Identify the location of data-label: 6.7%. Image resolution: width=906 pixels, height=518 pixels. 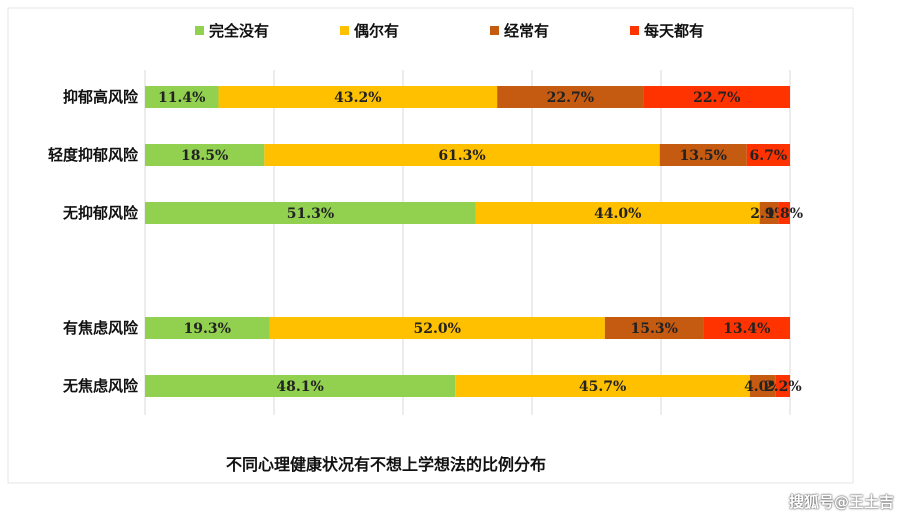
(769, 156).